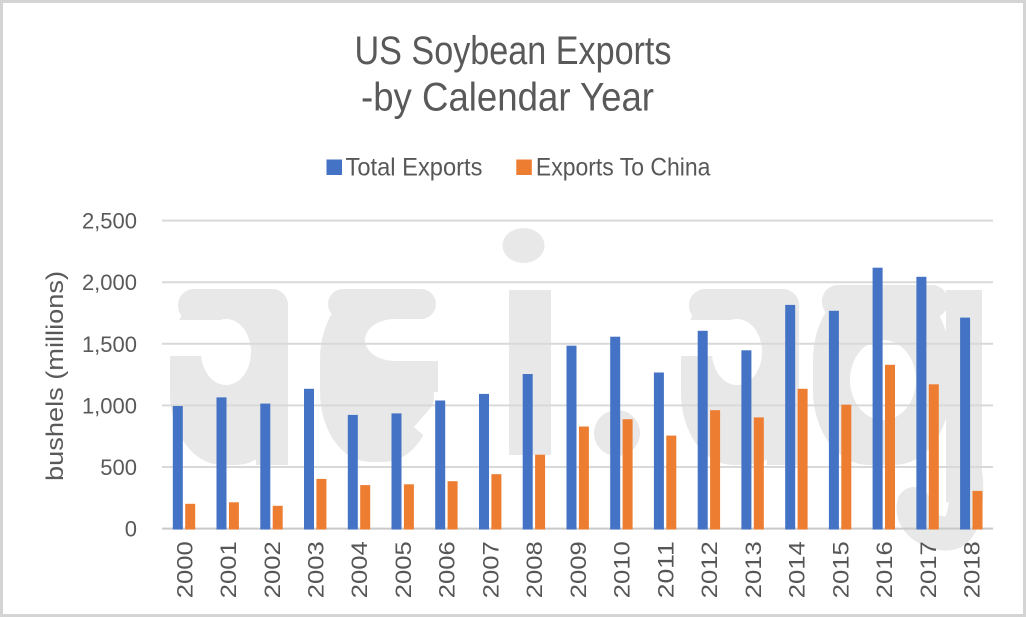 This screenshot has height=617, width=1026. Describe the element at coordinates (507, 97) in the screenshot. I see `svg-text: -by Calendar Year` at that location.